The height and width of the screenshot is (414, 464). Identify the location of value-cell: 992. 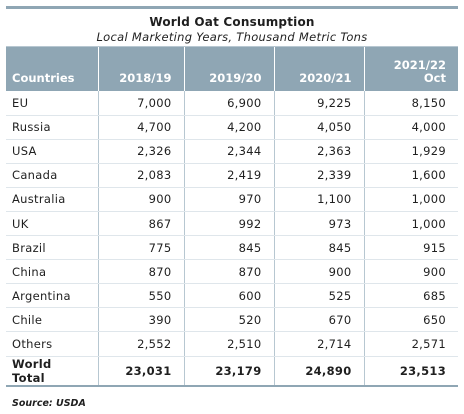
(229, 224).